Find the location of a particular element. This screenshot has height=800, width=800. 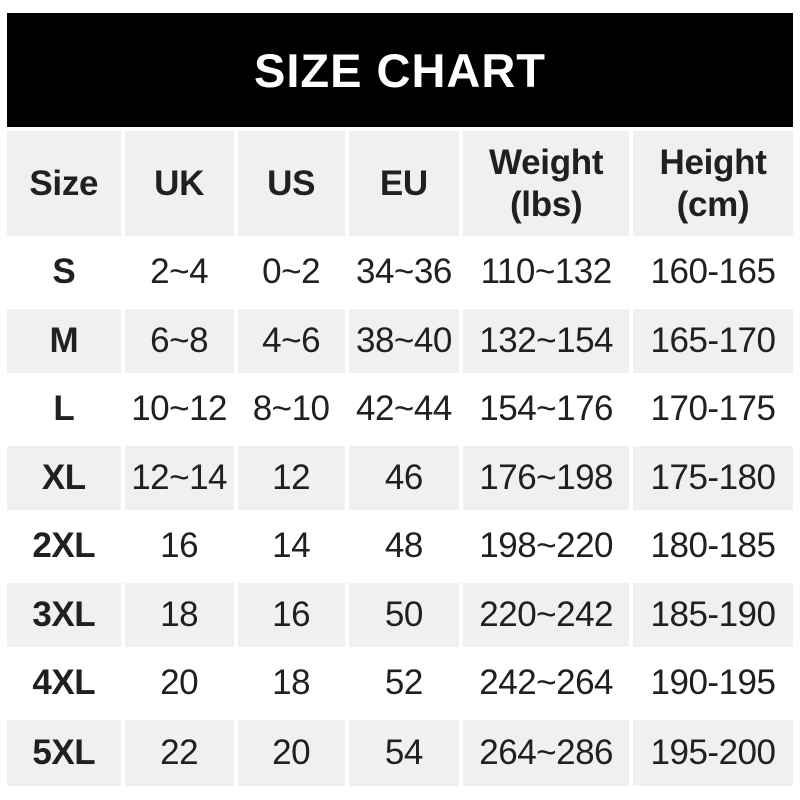

cell-size: 5XL is located at coordinates (65, 751).